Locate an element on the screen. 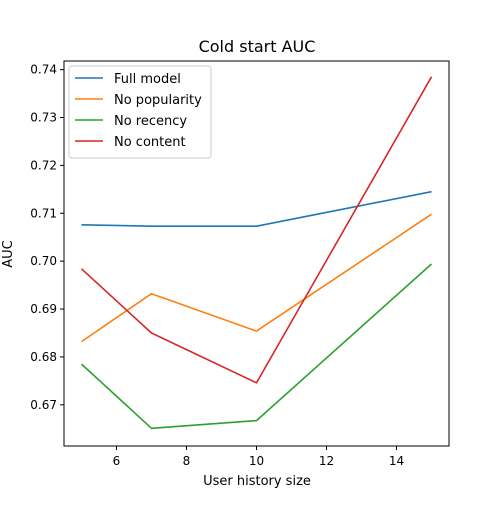  x-tick-label: 6 is located at coordinates (117, 461).